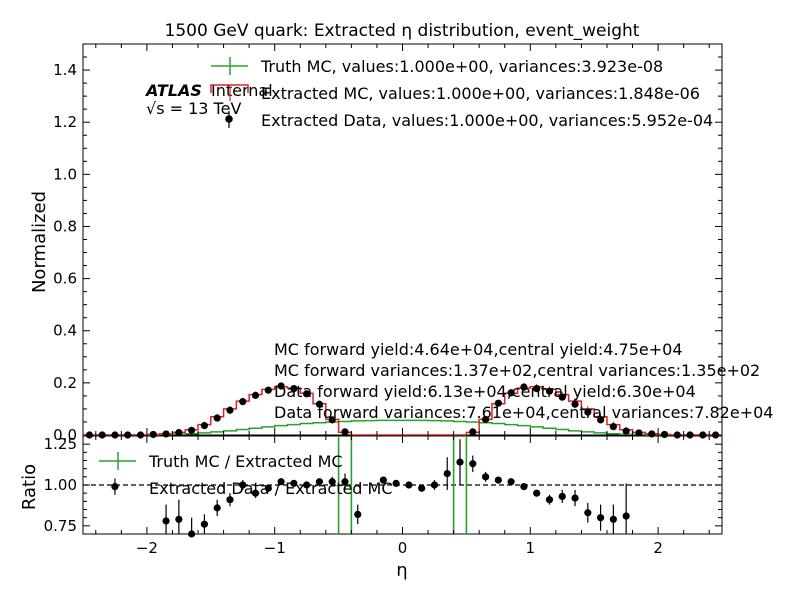 This screenshot has height=599, width=799. Describe the element at coordinates (65, 226) in the screenshot. I see `top-y-tick-label: 0.8` at that location.